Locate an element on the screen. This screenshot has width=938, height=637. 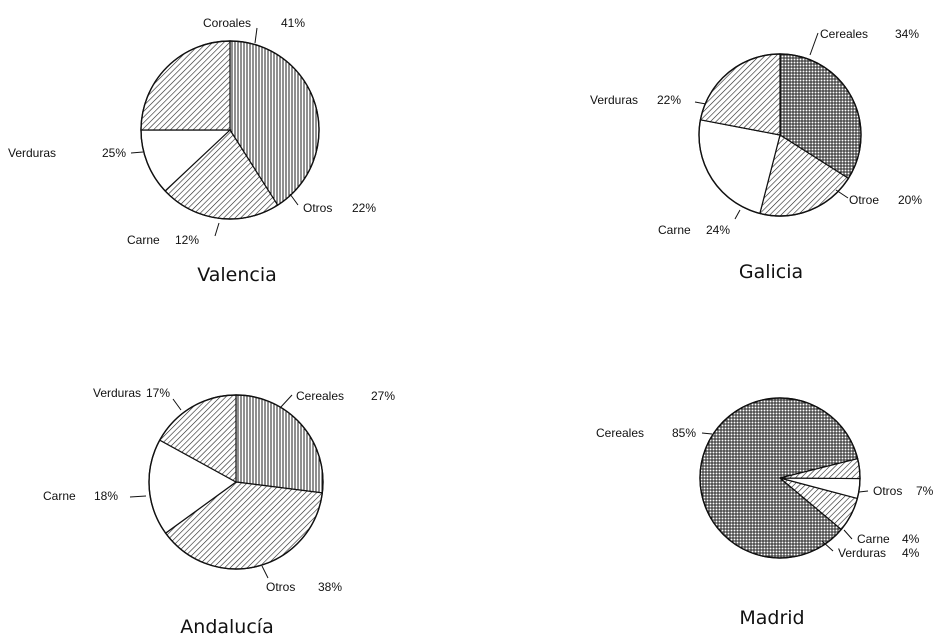
leader-line-valencia-otros is located at coordinates (294, 199).